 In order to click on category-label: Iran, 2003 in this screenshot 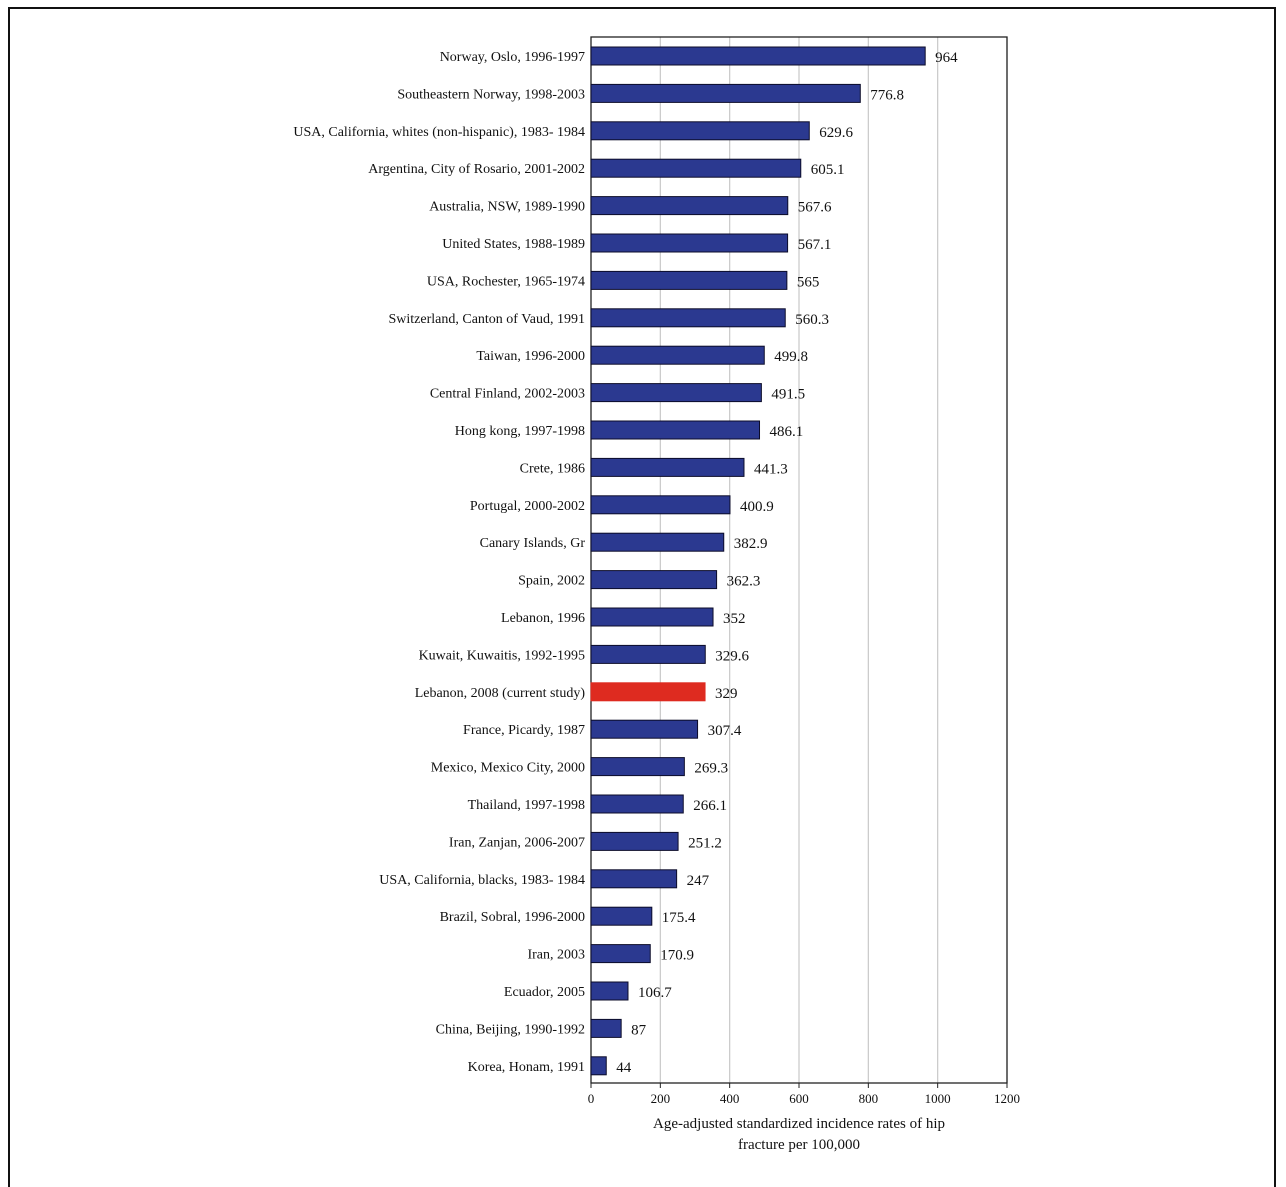, I will do `click(556, 955)`.